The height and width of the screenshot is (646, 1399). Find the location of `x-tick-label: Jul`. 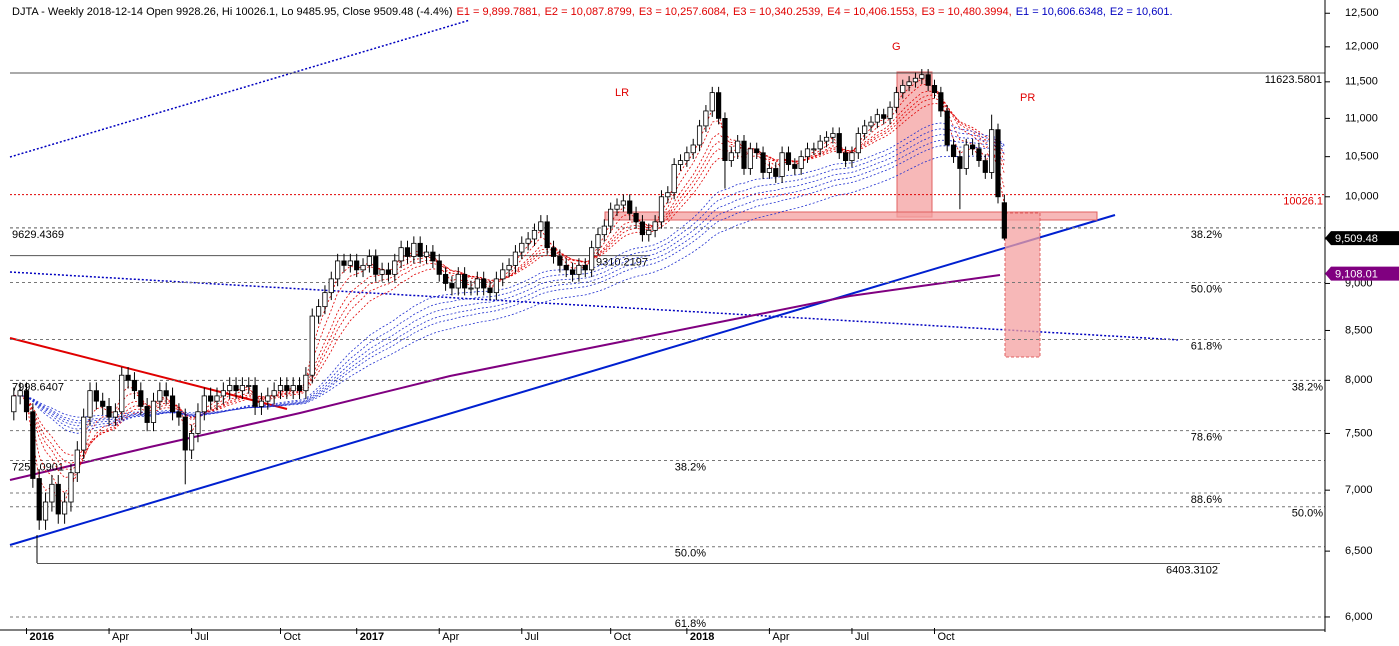

x-tick-label: Jul is located at coordinates (202, 637).